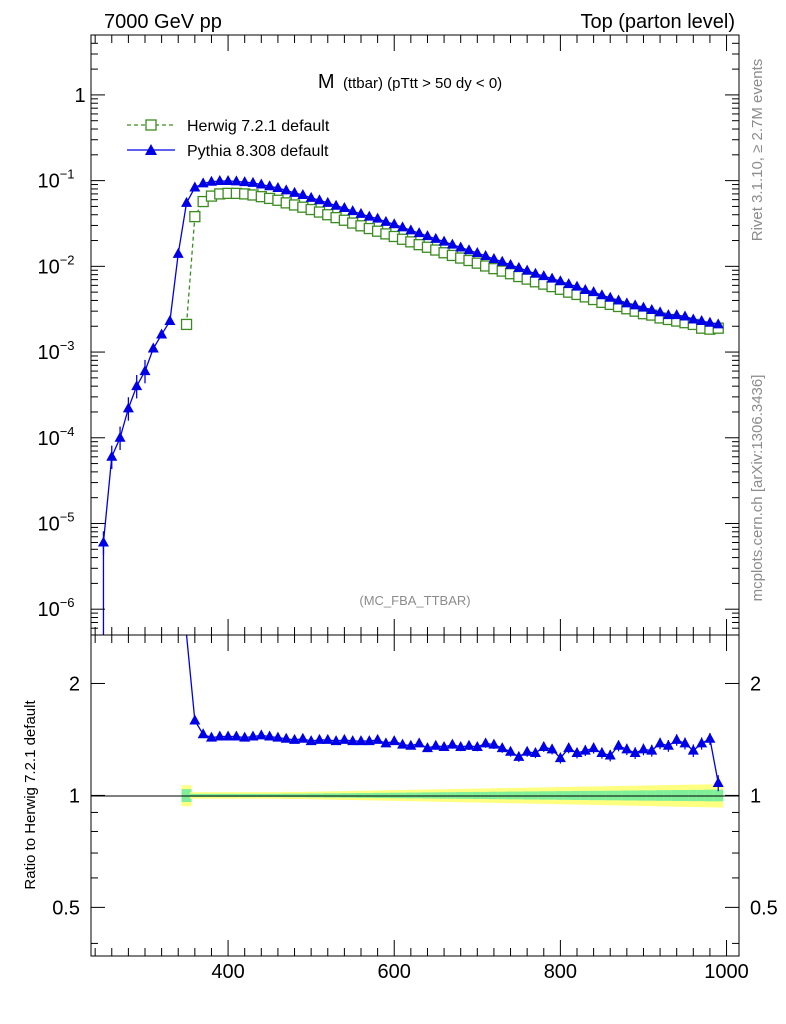  I want to click on ratio-ytick-label-left: 1, so click(74, 796).